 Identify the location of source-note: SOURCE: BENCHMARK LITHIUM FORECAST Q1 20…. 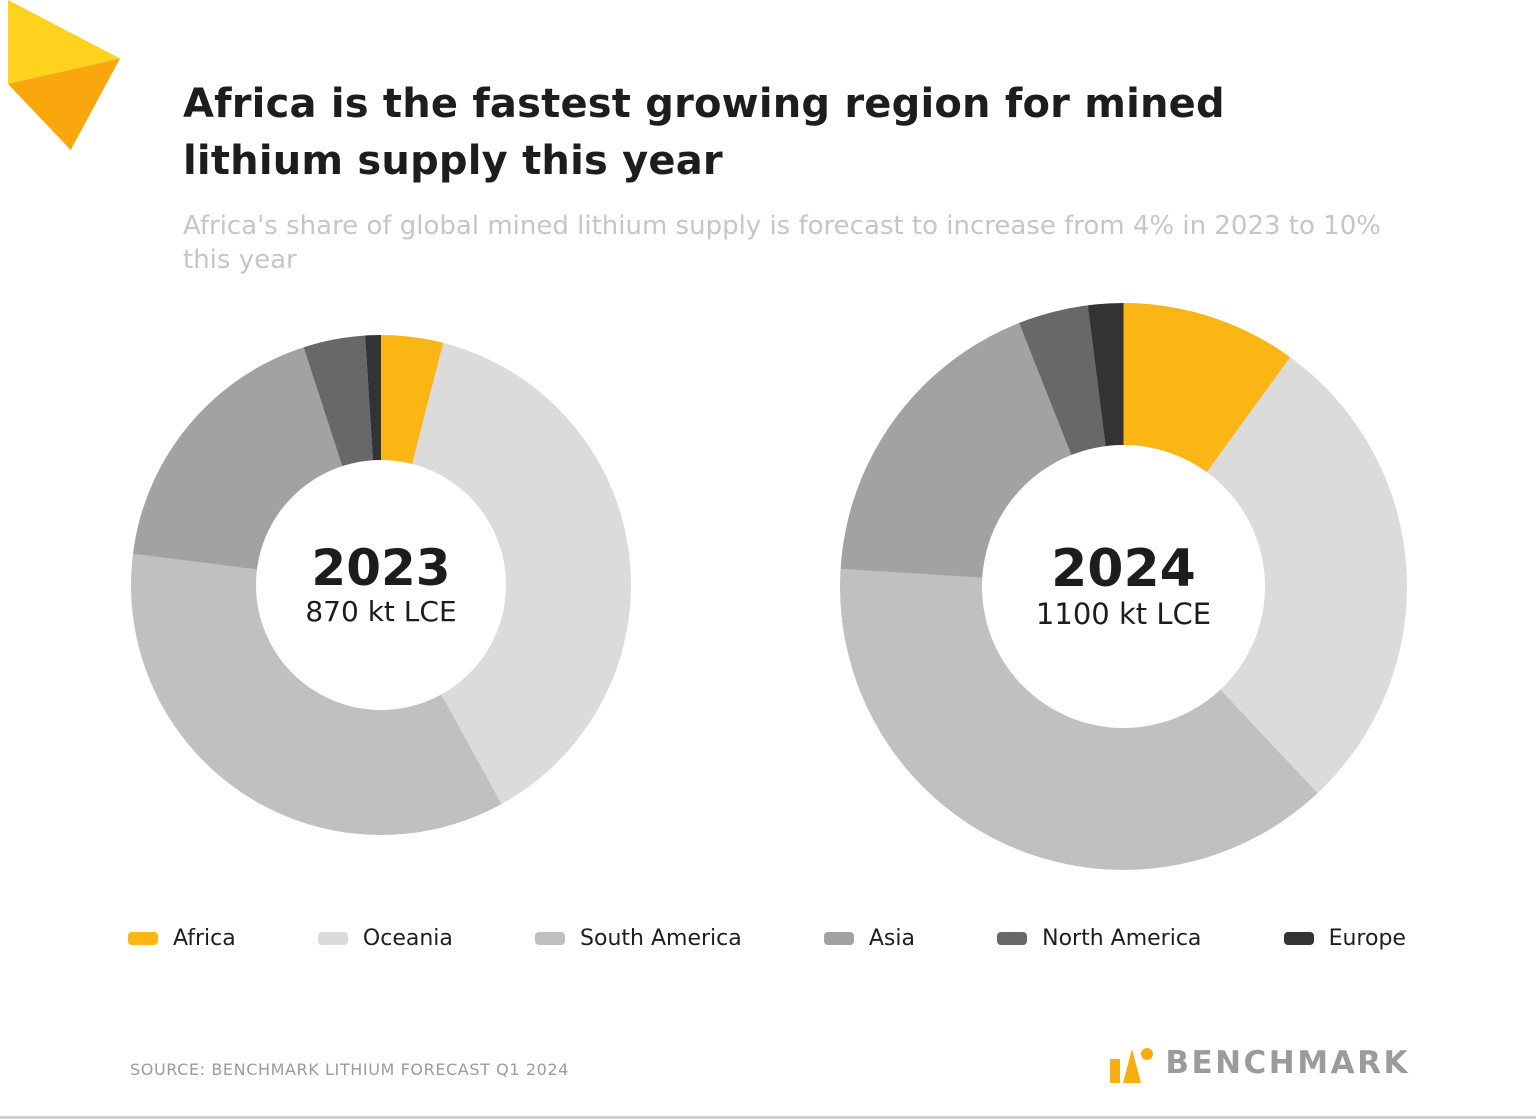
(349, 1069).